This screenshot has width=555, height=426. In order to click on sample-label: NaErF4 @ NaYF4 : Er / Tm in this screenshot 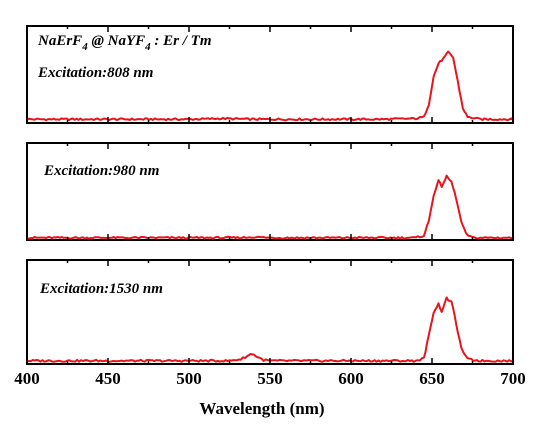, I will do `click(124, 43)`.